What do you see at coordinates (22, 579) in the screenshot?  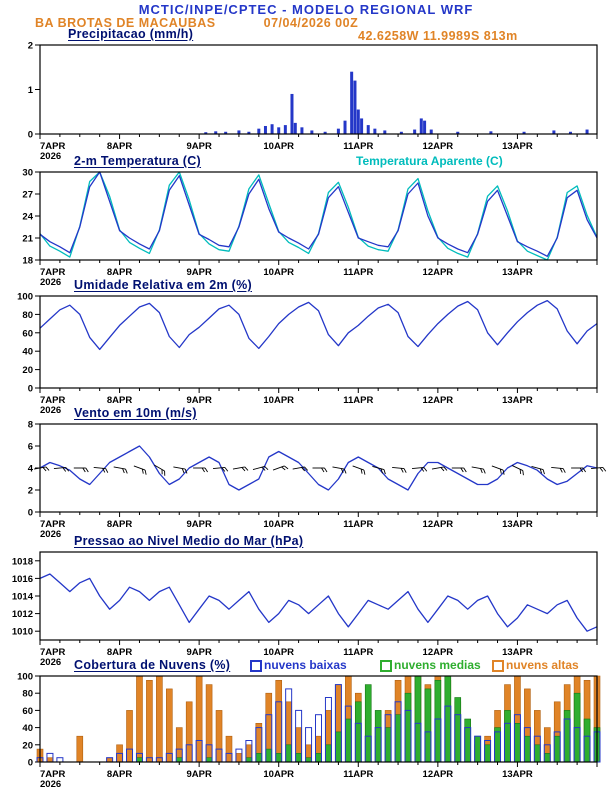 I see `y-tick-label: 1016` at bounding box center [22, 579].